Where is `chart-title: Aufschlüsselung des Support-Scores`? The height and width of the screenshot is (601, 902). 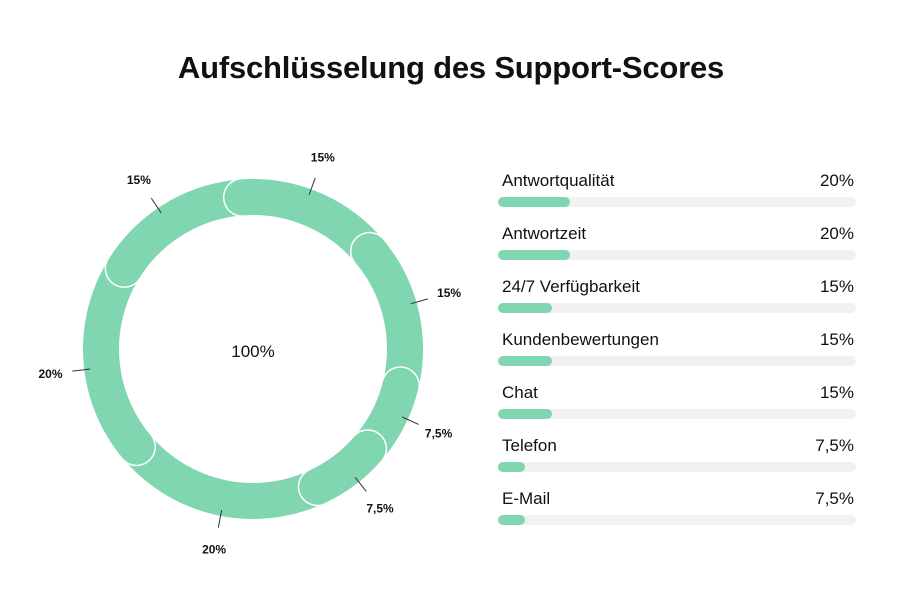
chart-title: Aufschlüsselung des Support-Scores is located at coordinates (451, 67).